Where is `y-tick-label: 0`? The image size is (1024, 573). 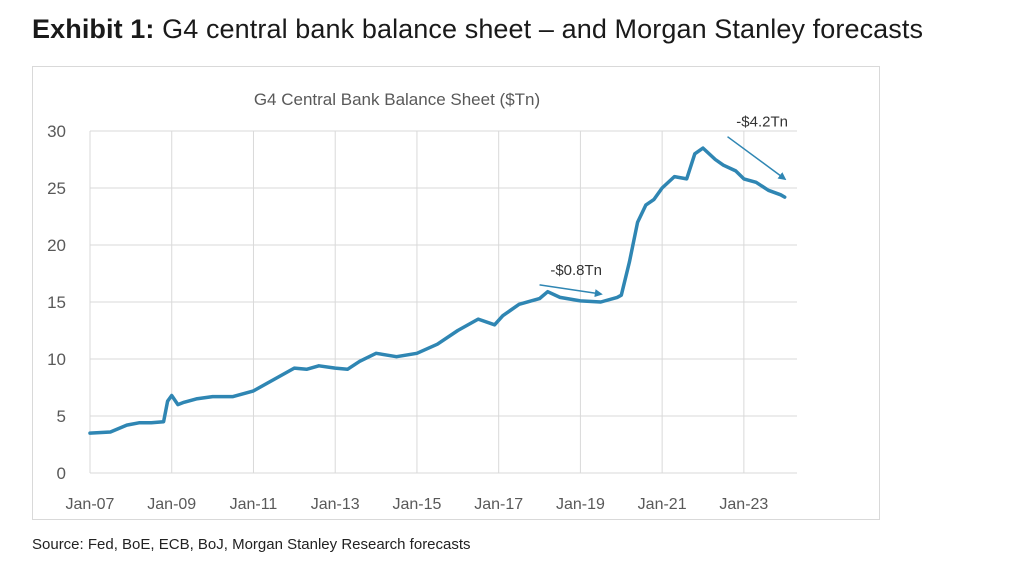
y-tick-label: 0 is located at coordinates (61, 473).